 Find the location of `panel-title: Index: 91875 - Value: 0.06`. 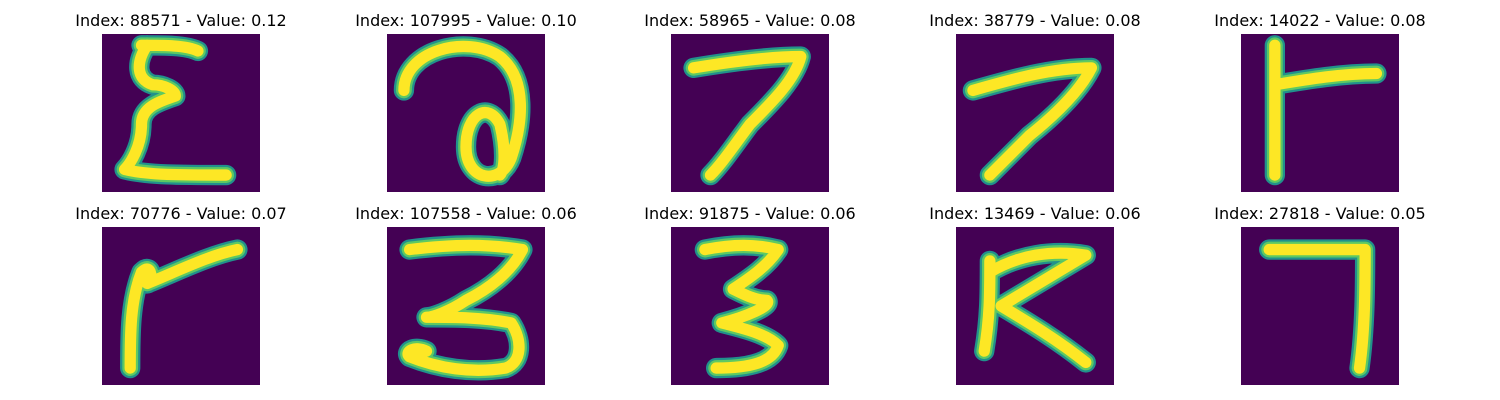

panel-title: Index: 91875 - Value: 0.06 is located at coordinates (750, 213).